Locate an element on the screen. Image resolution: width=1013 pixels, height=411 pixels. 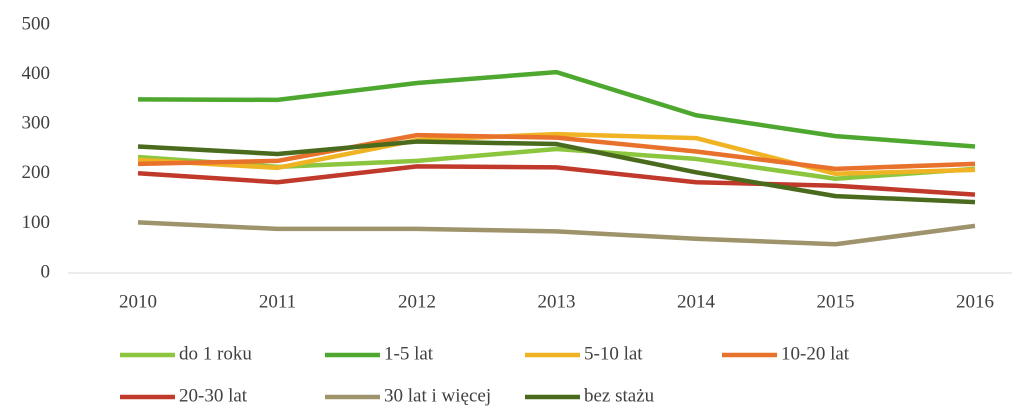
legend-label: bez stażu is located at coordinates (619, 395).